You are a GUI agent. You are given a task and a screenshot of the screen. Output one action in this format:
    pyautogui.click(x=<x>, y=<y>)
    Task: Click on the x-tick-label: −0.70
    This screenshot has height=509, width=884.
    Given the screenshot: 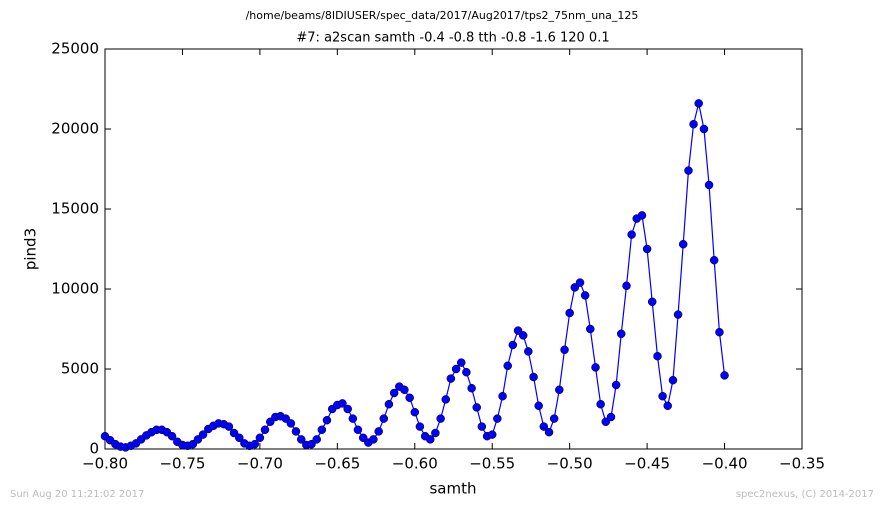 What is the action you would take?
    pyautogui.click(x=260, y=464)
    